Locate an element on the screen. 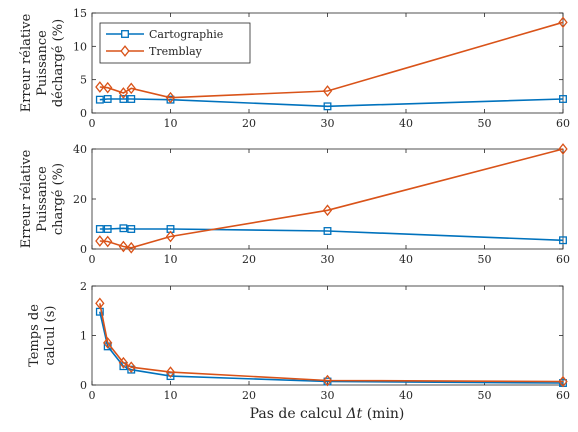 The width and height of the screenshot is (578, 432). legend-label: Tremblay is located at coordinates (176, 51).